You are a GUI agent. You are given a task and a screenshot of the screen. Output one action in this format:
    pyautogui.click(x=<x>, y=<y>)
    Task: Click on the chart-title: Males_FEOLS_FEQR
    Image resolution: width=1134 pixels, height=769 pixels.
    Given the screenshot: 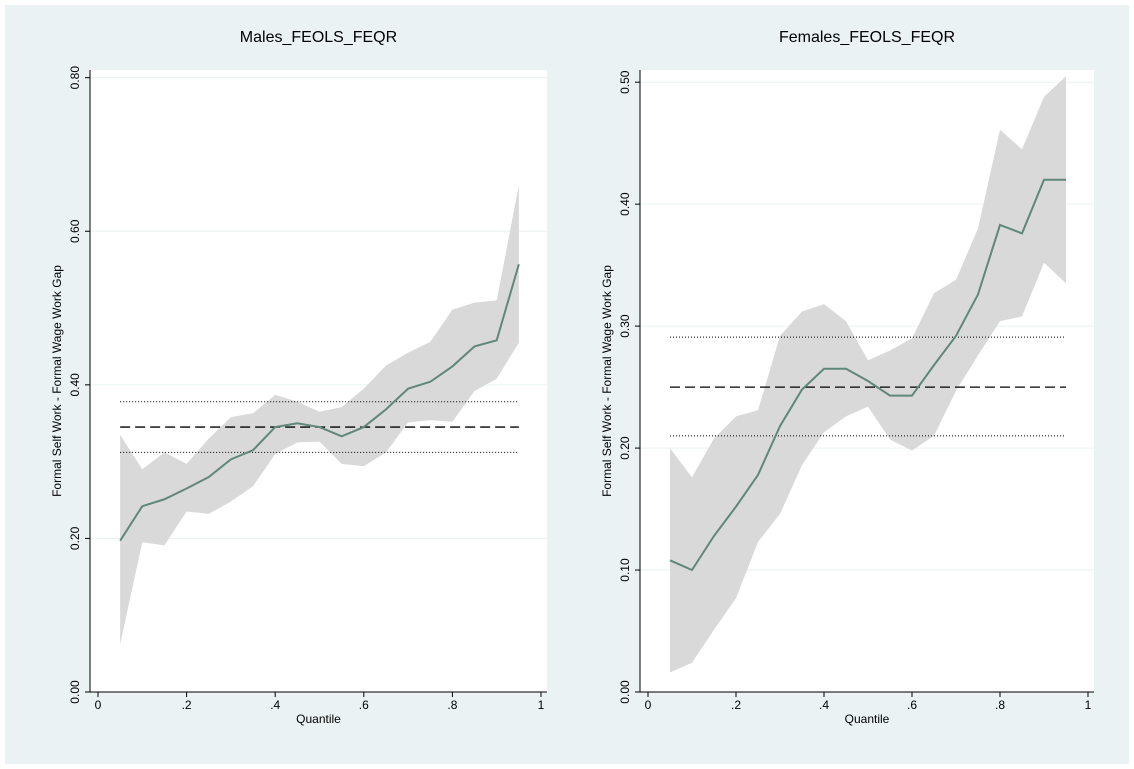 What is the action you would take?
    pyautogui.click(x=318, y=37)
    